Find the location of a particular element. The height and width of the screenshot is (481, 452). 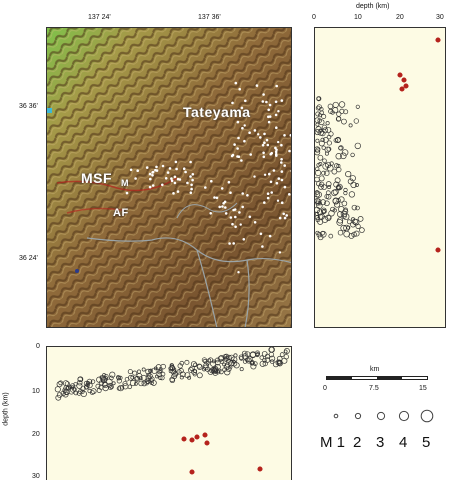

lon-tick-2: 137 36' is located at coordinates (209, 17).